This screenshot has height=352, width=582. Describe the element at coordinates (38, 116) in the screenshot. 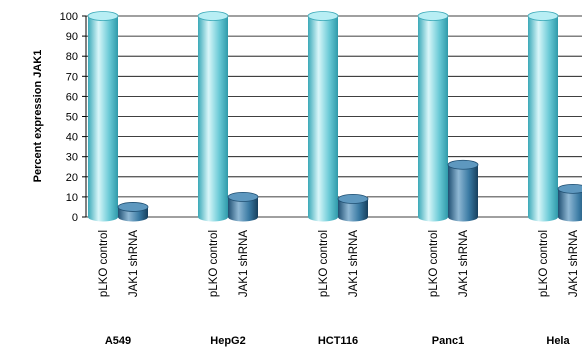

I see `y-axis-title: Percent expression JAK1` at that location.